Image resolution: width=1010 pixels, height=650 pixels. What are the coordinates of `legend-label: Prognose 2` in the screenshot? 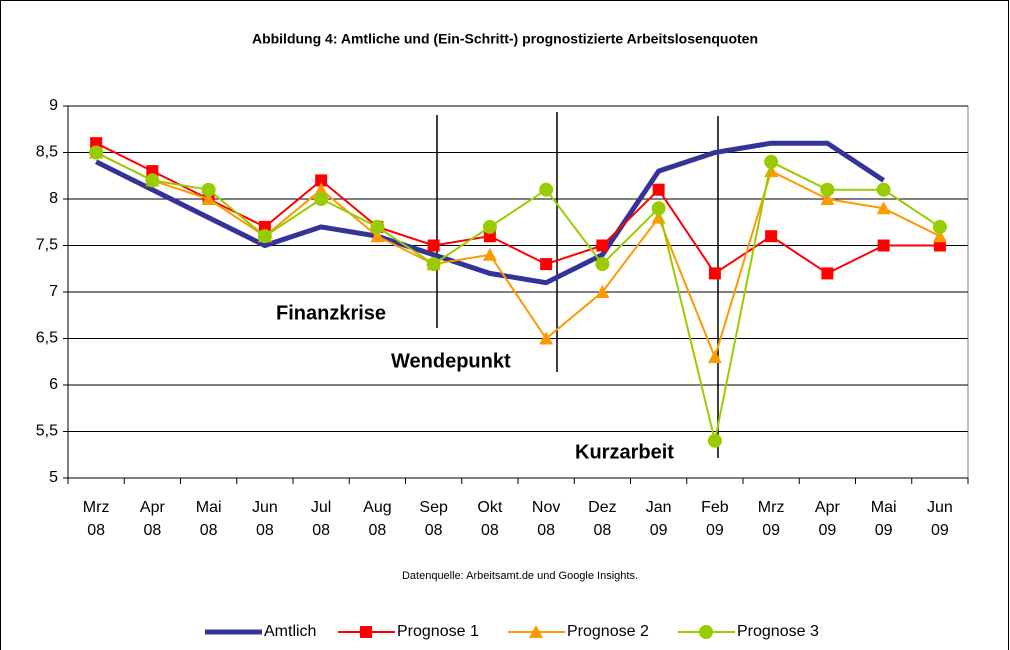 It's located at (608, 631).